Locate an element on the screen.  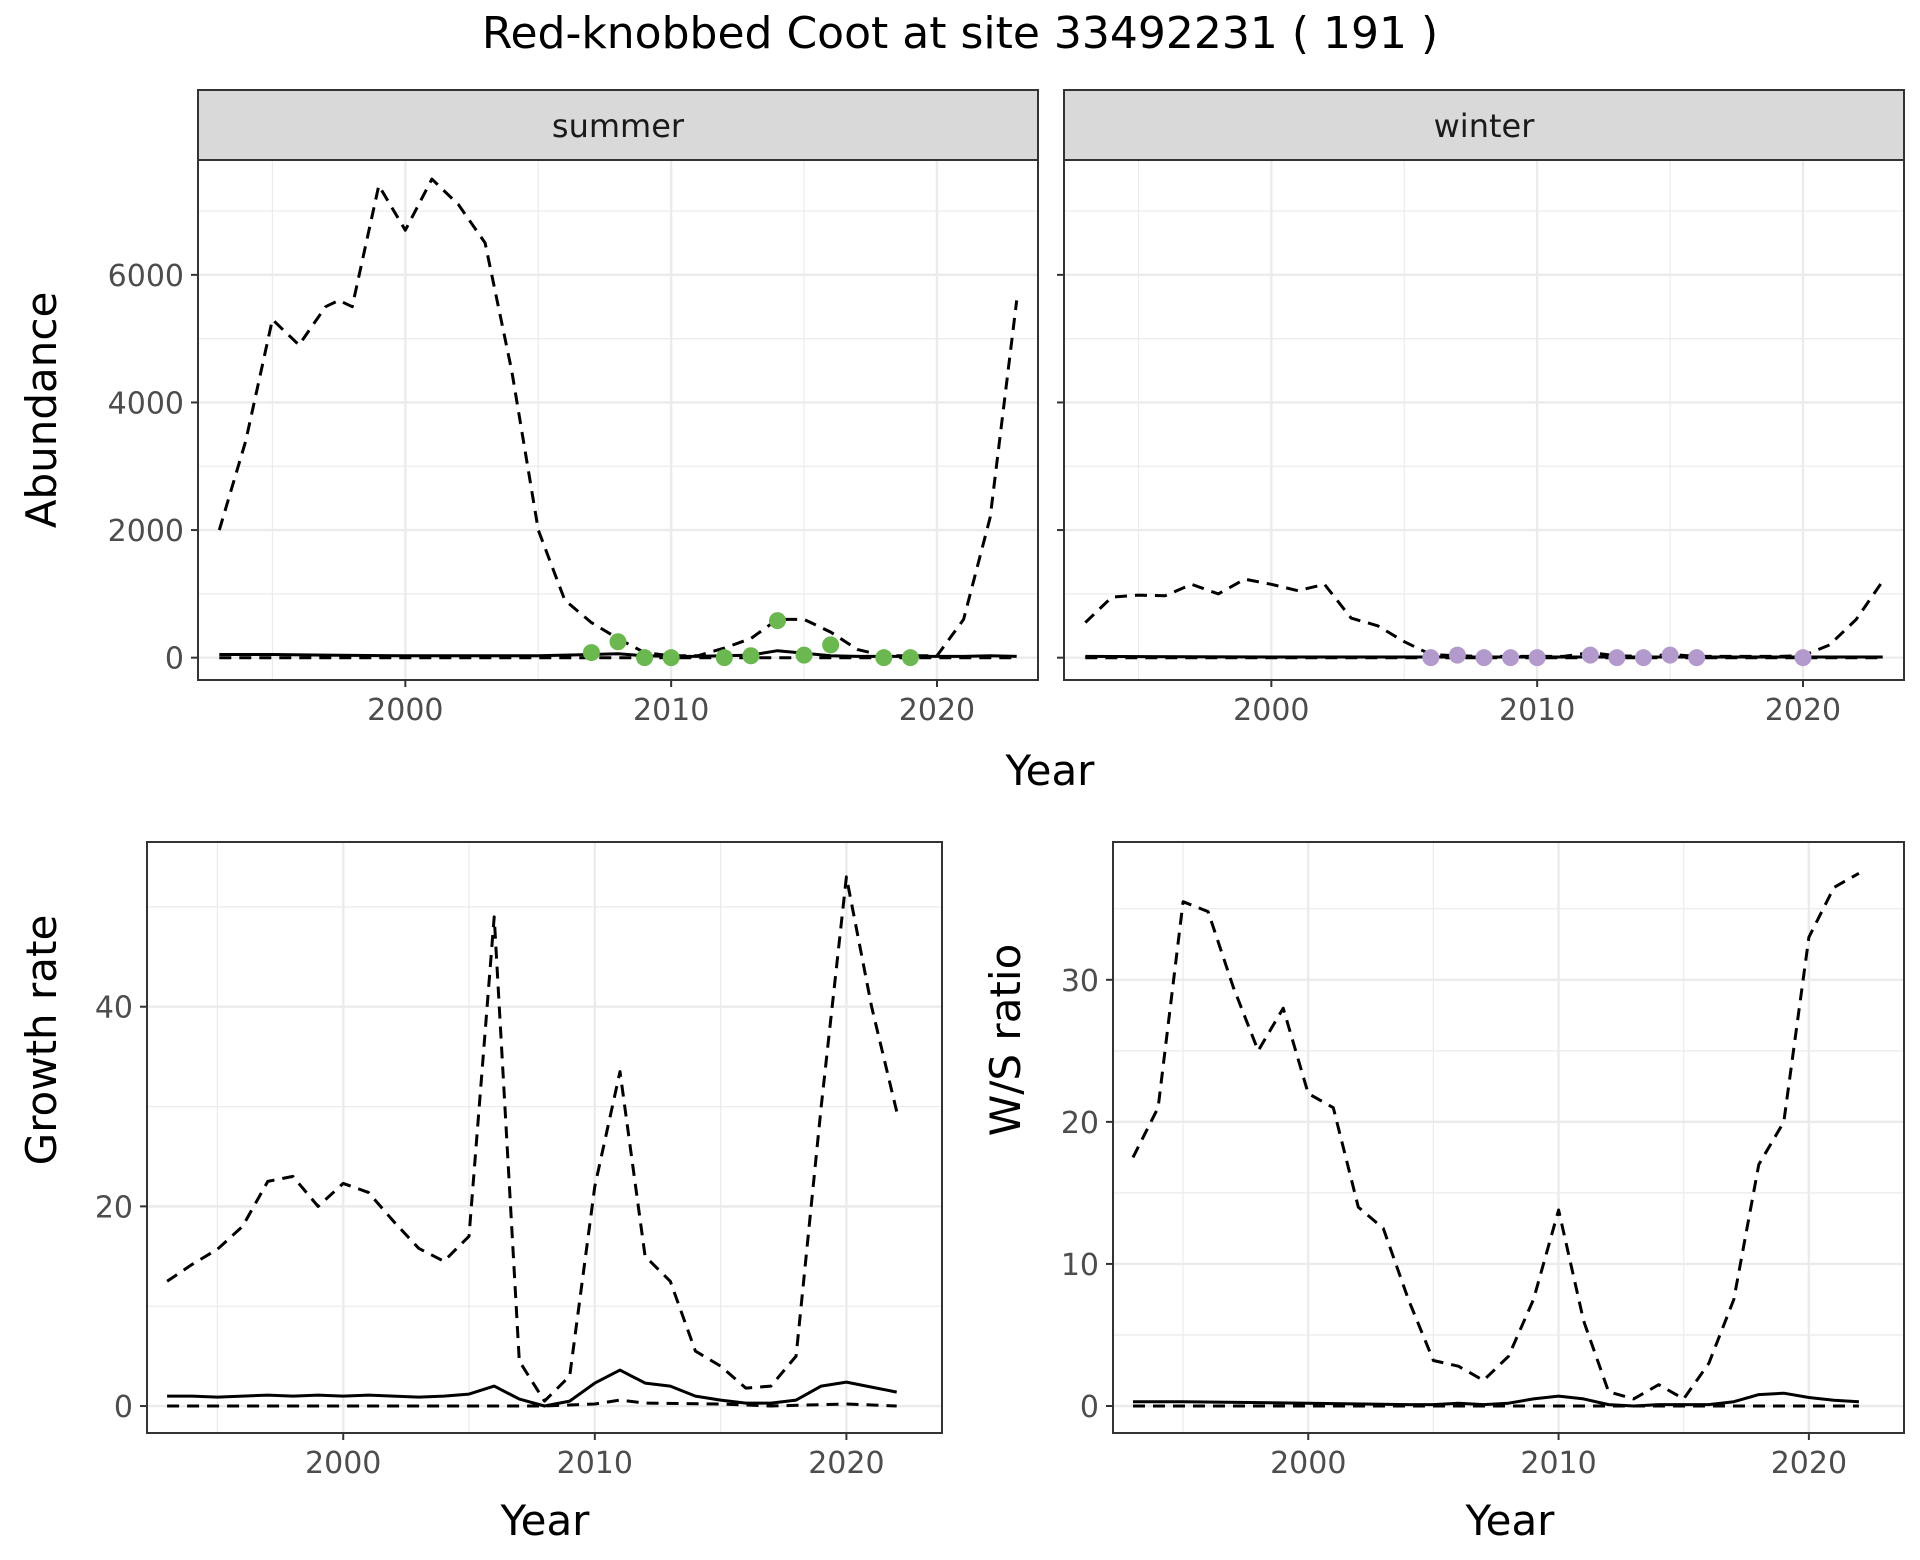
growth-series-group is located at coordinates (532, 1141).